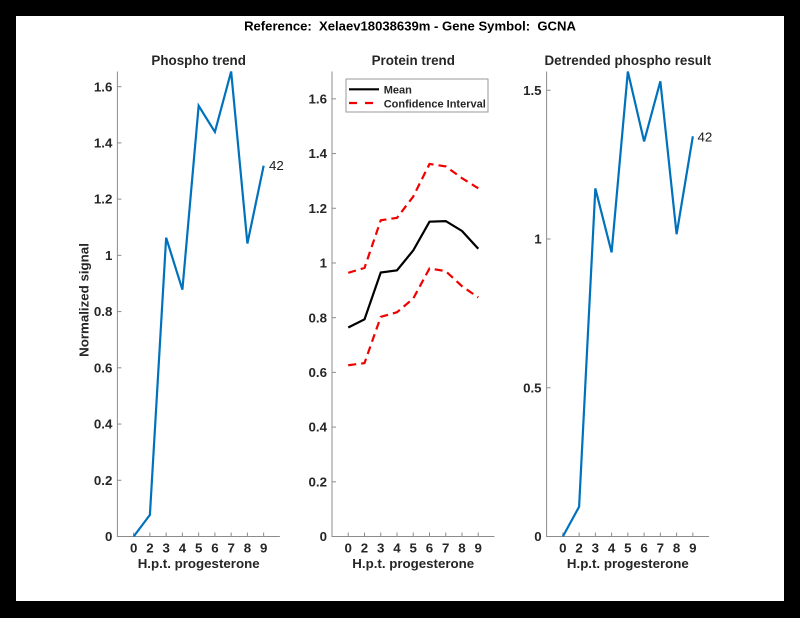  Describe the element at coordinates (413, 60) in the screenshot. I see `svg-text: Protein trend` at that location.